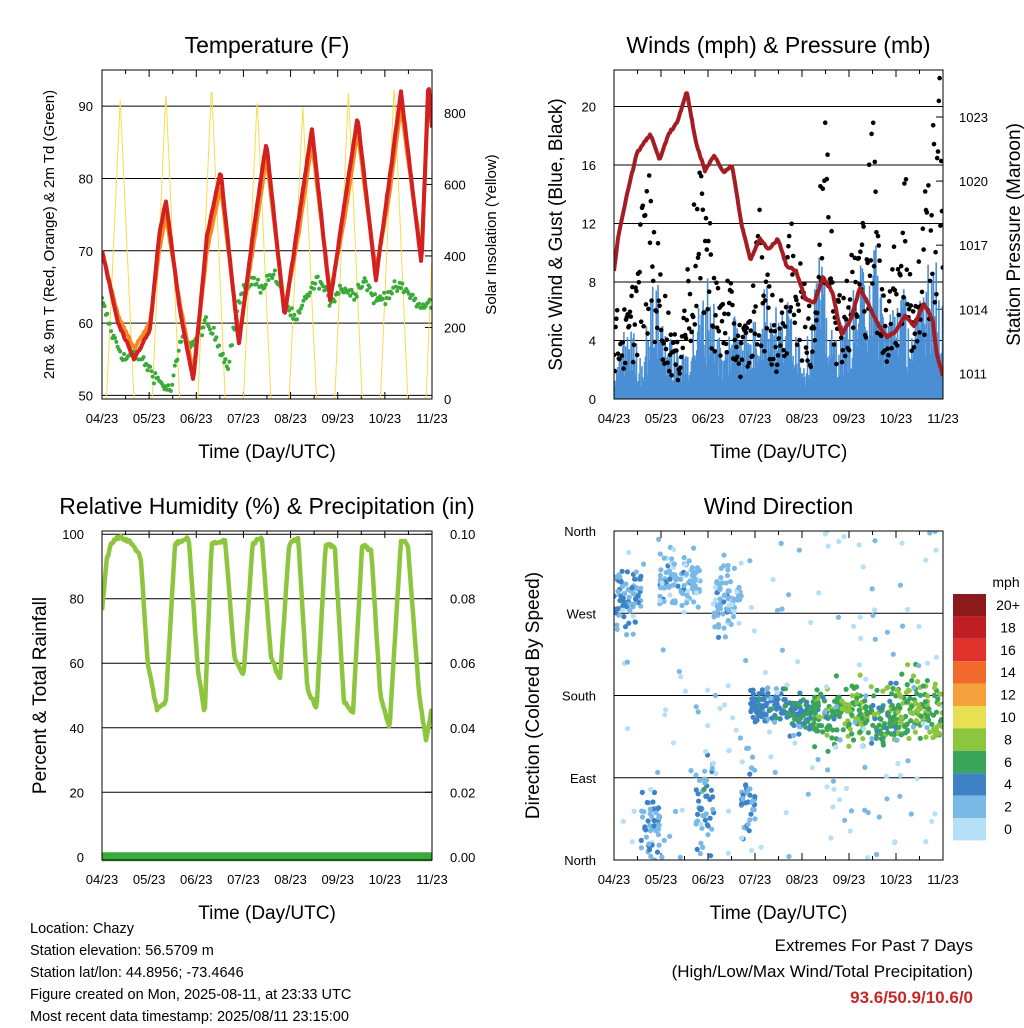 The image size is (1024, 1028). What do you see at coordinates (582, 613) in the screenshot?
I see `y-tick-label: West` at bounding box center [582, 613].